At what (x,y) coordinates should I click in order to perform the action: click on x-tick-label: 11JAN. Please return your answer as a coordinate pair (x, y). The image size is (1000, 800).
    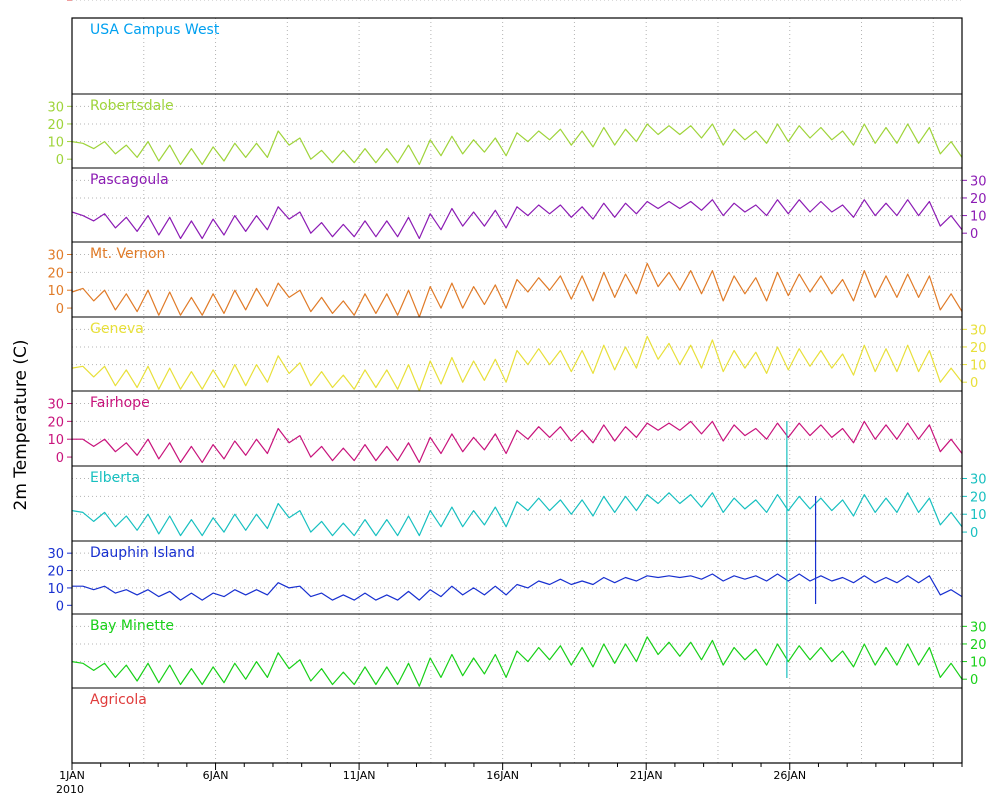
    Looking at the image, I should click on (359, 775).